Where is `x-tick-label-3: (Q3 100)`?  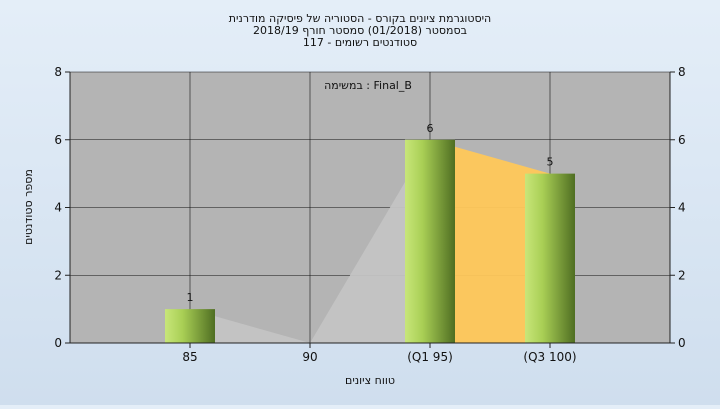
x-tick-label-3: (Q3 100) is located at coordinates (549, 357).